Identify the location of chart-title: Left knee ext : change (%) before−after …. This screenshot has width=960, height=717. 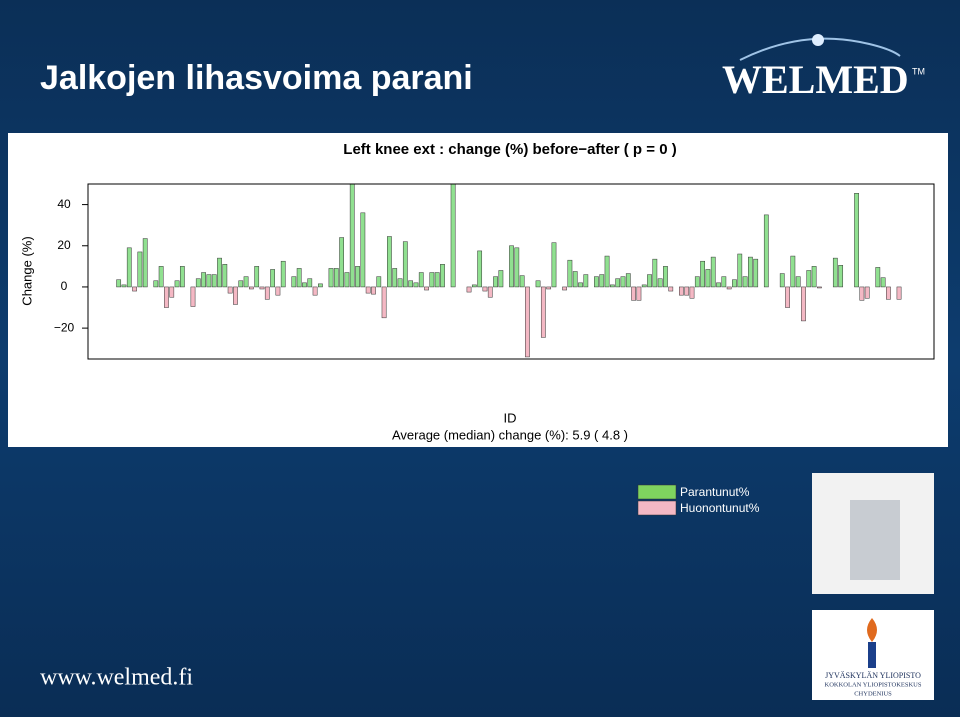
(509, 149).